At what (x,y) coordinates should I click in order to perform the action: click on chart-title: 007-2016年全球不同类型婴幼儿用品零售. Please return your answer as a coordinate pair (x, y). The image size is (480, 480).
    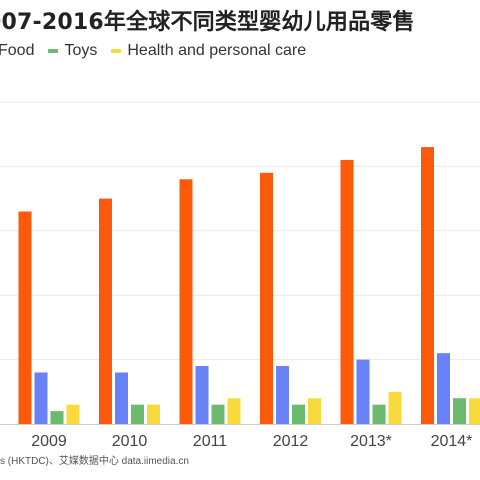
    Looking at the image, I should click on (207, 22).